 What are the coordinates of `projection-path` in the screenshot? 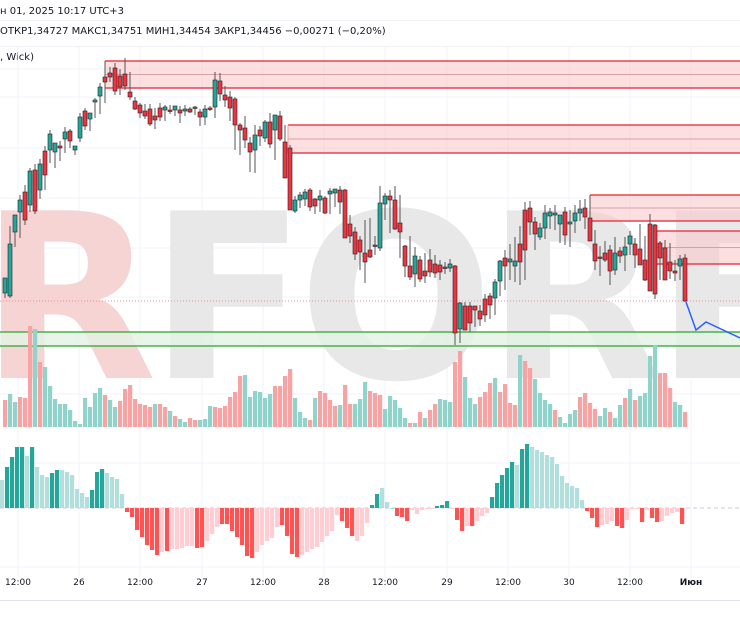 It's located at (712, 320).